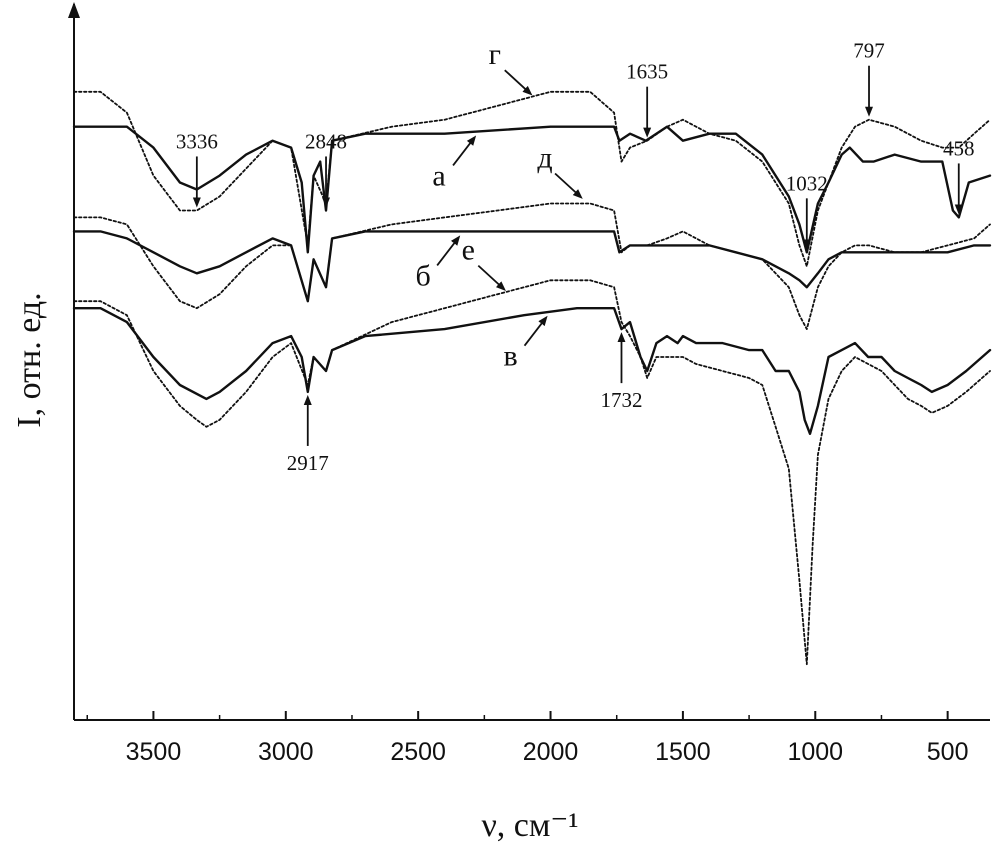 This screenshot has height=846, width=995. I want to click on curve-label-г: г, so click(495, 54).